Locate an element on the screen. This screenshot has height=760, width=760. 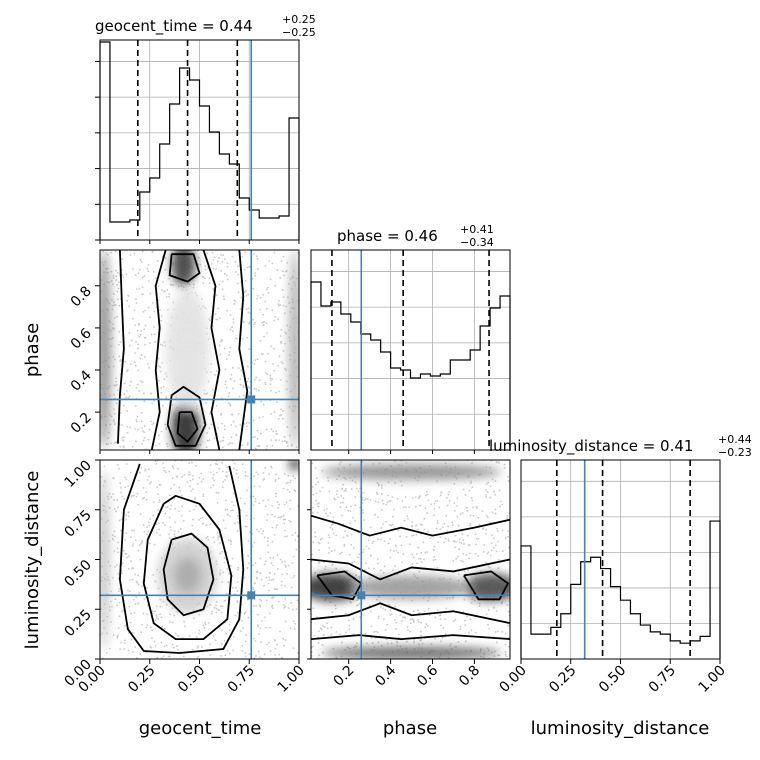
y-tick-label-luminosity_distance-3: 0.75 is located at coordinates (77, 523).